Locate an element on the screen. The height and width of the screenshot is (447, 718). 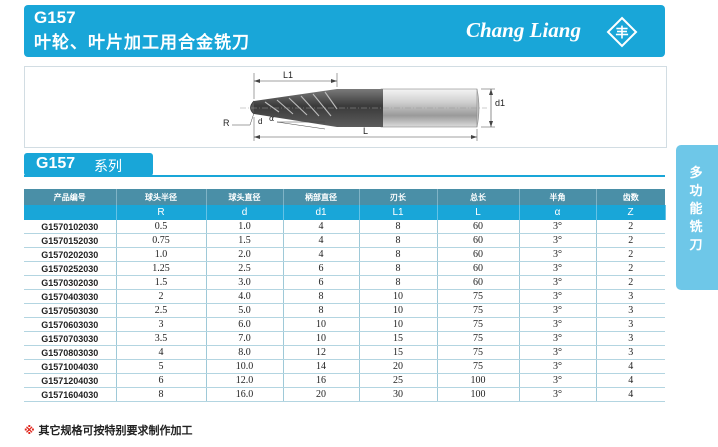
table-cell: 1.25 is located at coordinates (161, 268).